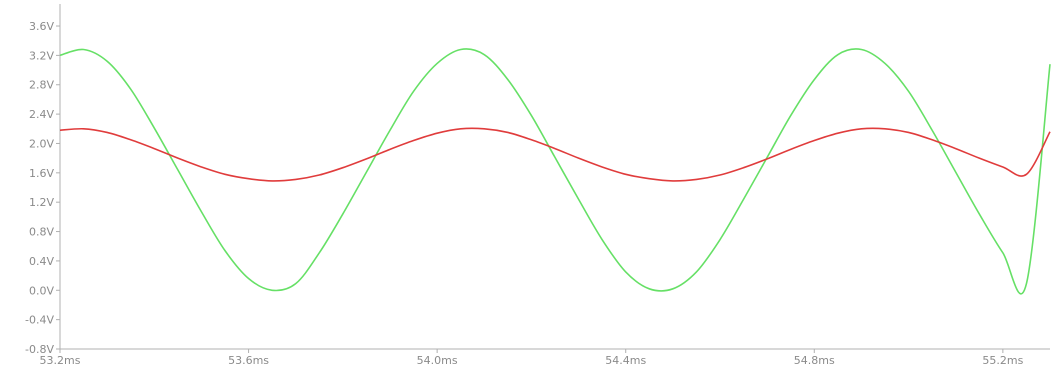  Describe the element at coordinates (41, 55) in the screenshot. I see `y-tick-label: 3.2V` at that location.